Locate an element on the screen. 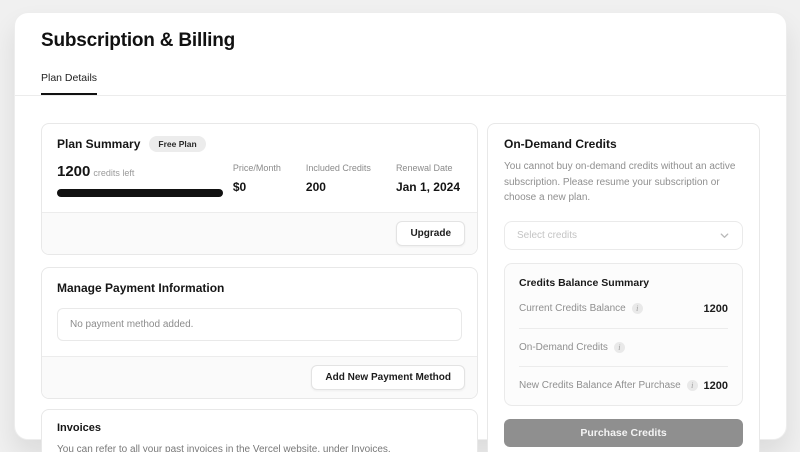 The width and height of the screenshot is (800, 452). row-label: On-Demand Credits is located at coordinates (563, 347).